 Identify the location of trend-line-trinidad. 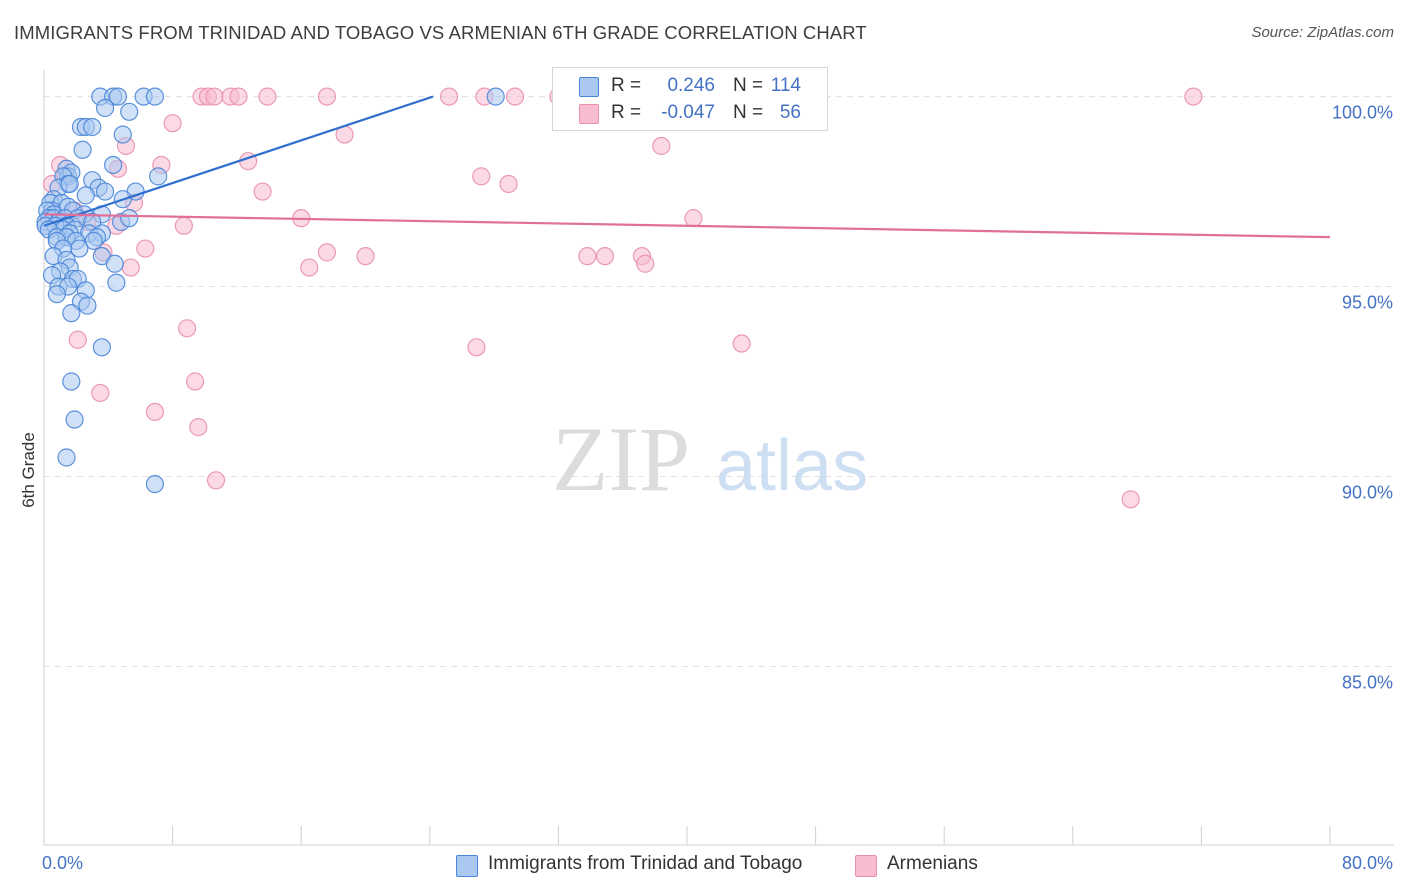
(238, 161).